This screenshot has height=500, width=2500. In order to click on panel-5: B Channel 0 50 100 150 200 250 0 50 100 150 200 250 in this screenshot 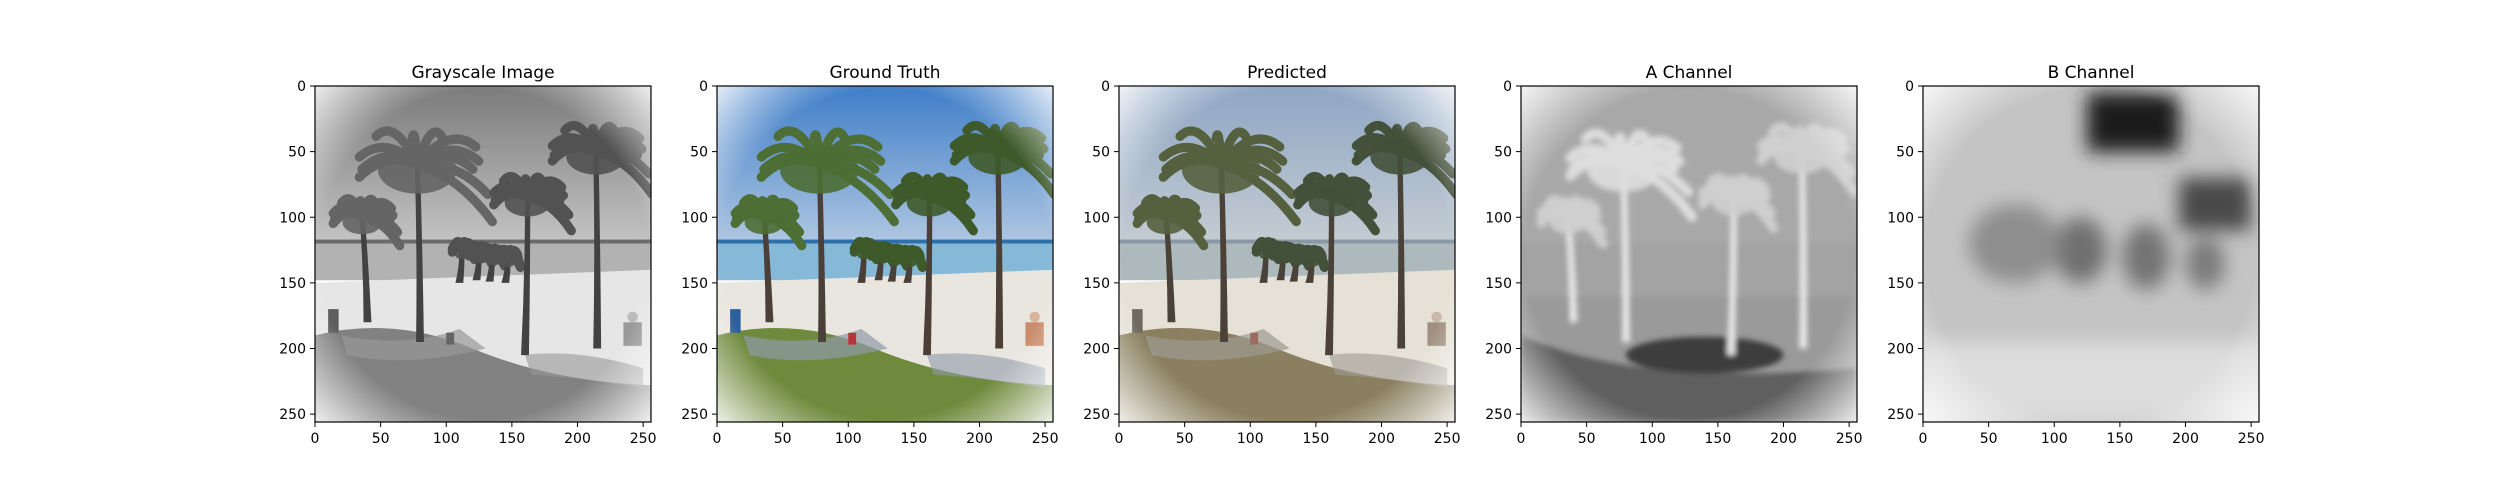, I will do `click(2075, 255)`.